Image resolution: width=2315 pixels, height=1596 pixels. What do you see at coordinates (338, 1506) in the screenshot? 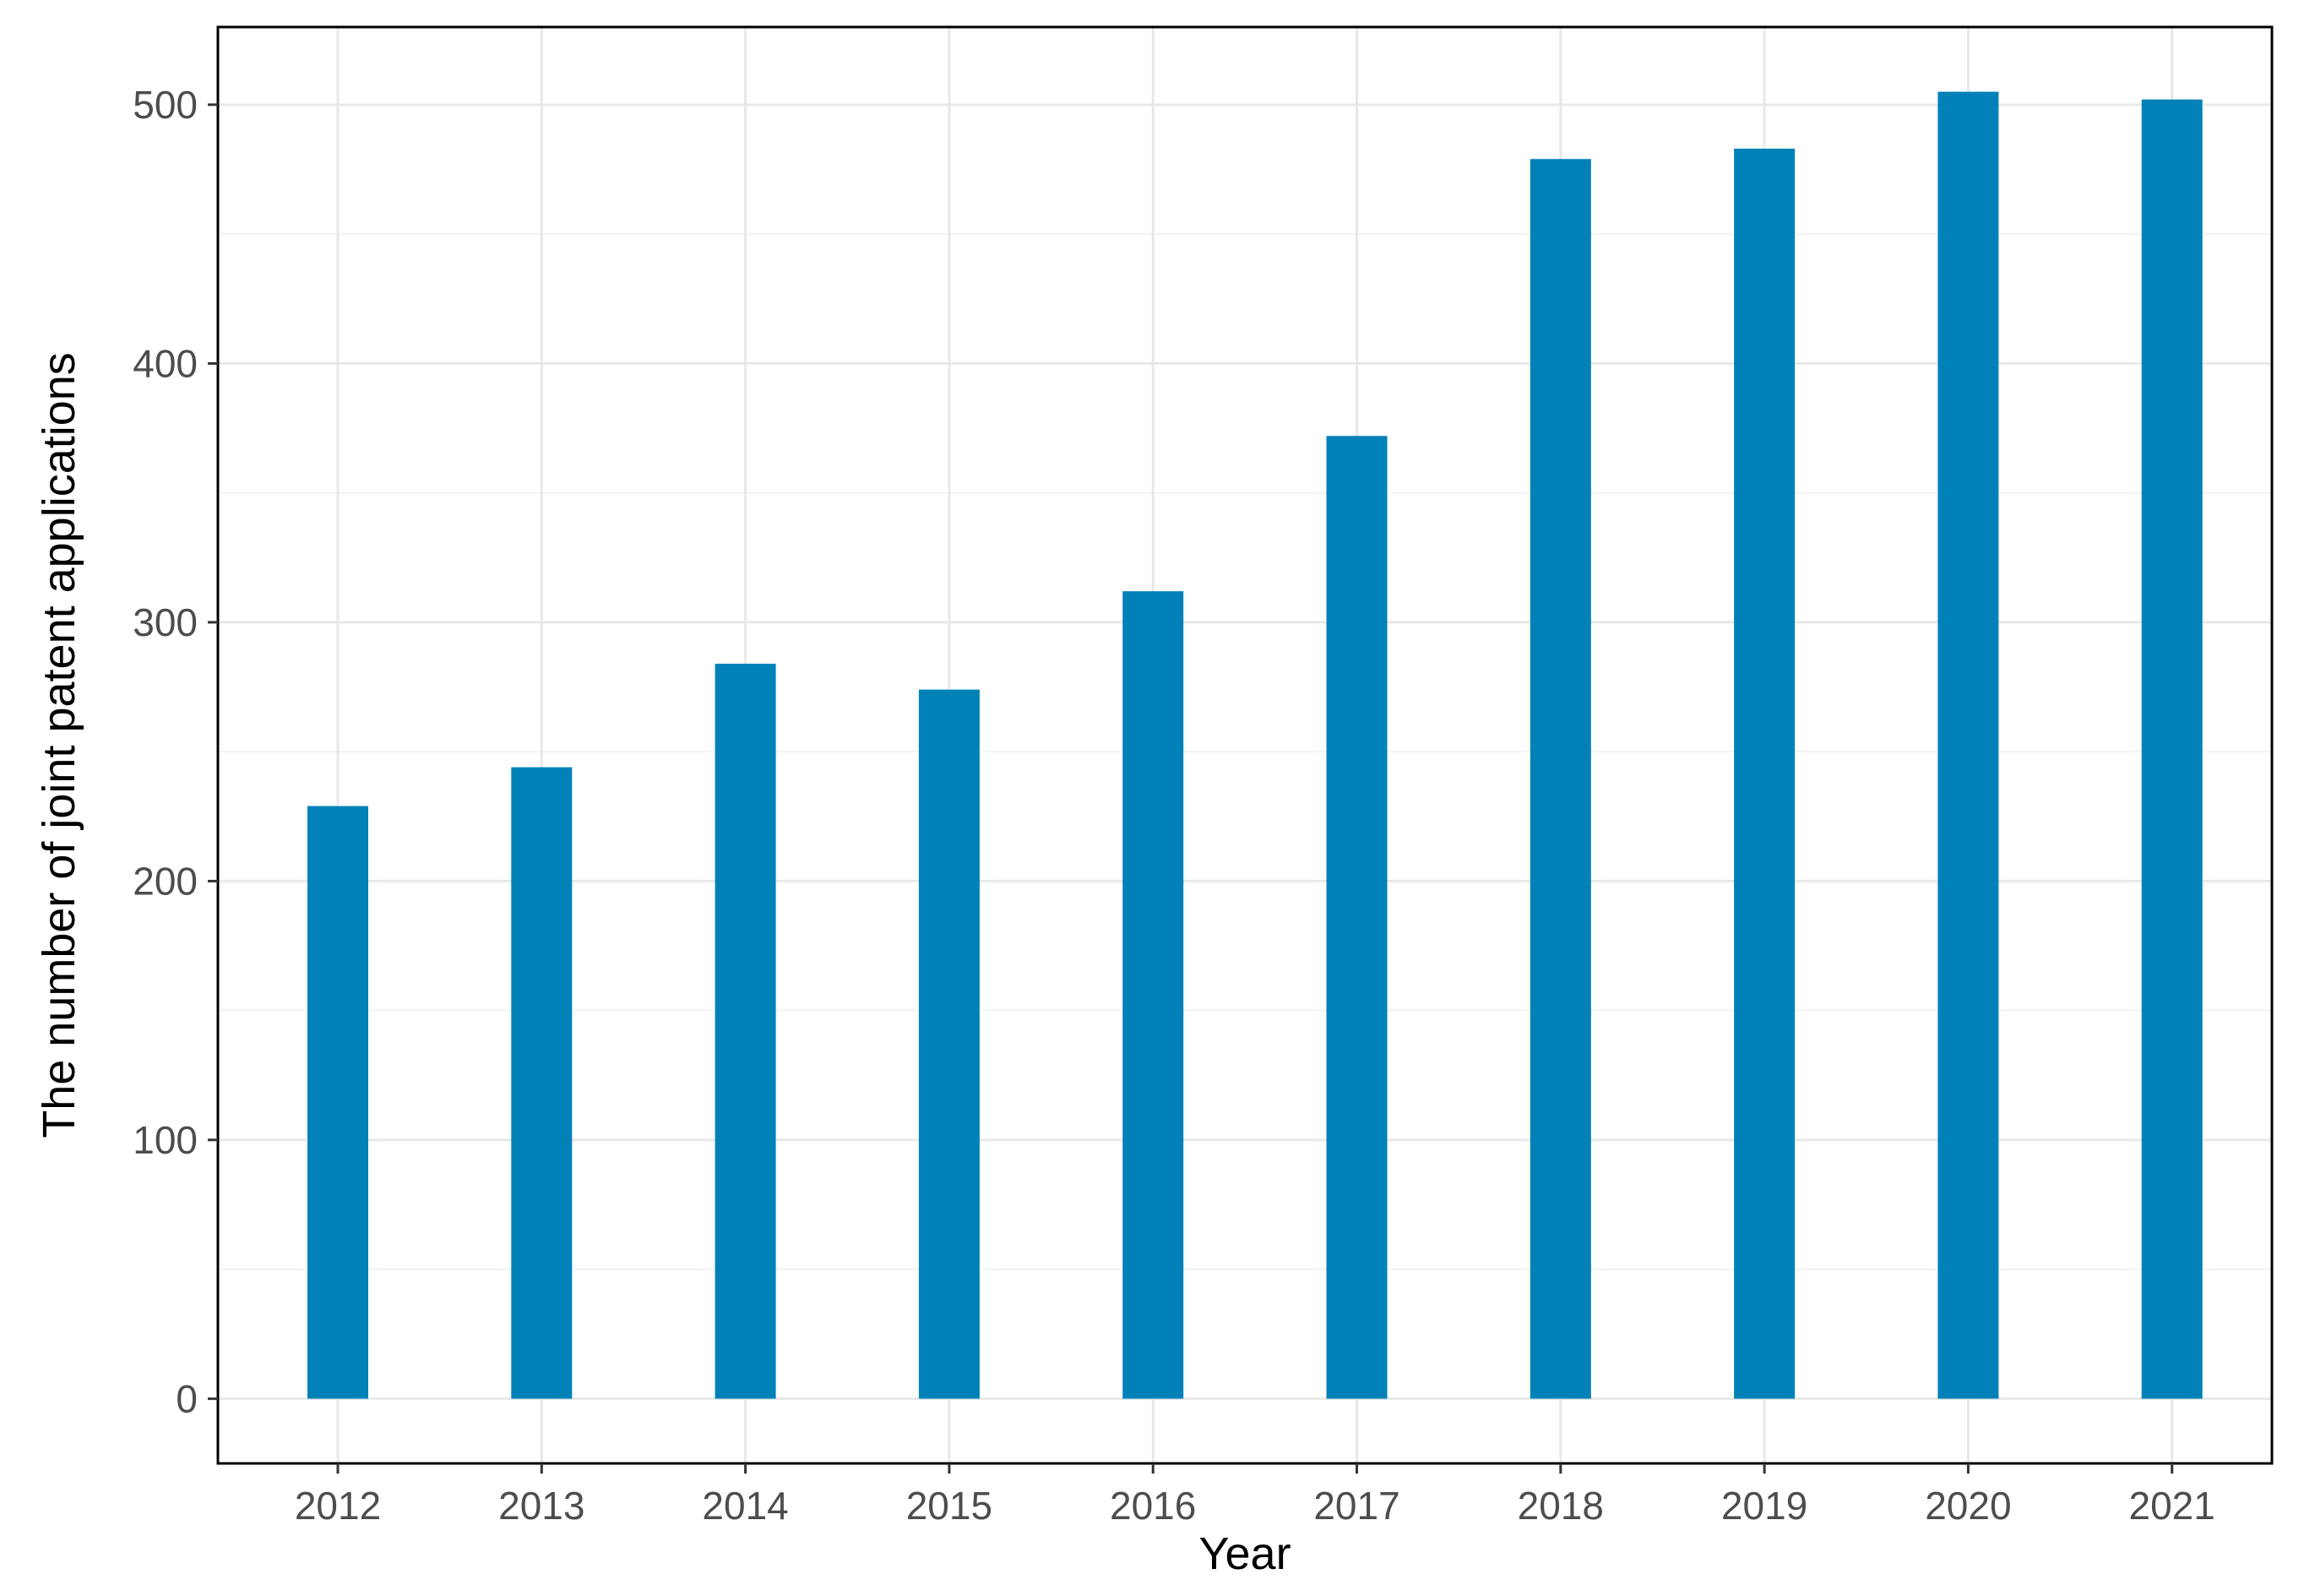
I see `x-tick-label: 2012` at bounding box center [338, 1506].